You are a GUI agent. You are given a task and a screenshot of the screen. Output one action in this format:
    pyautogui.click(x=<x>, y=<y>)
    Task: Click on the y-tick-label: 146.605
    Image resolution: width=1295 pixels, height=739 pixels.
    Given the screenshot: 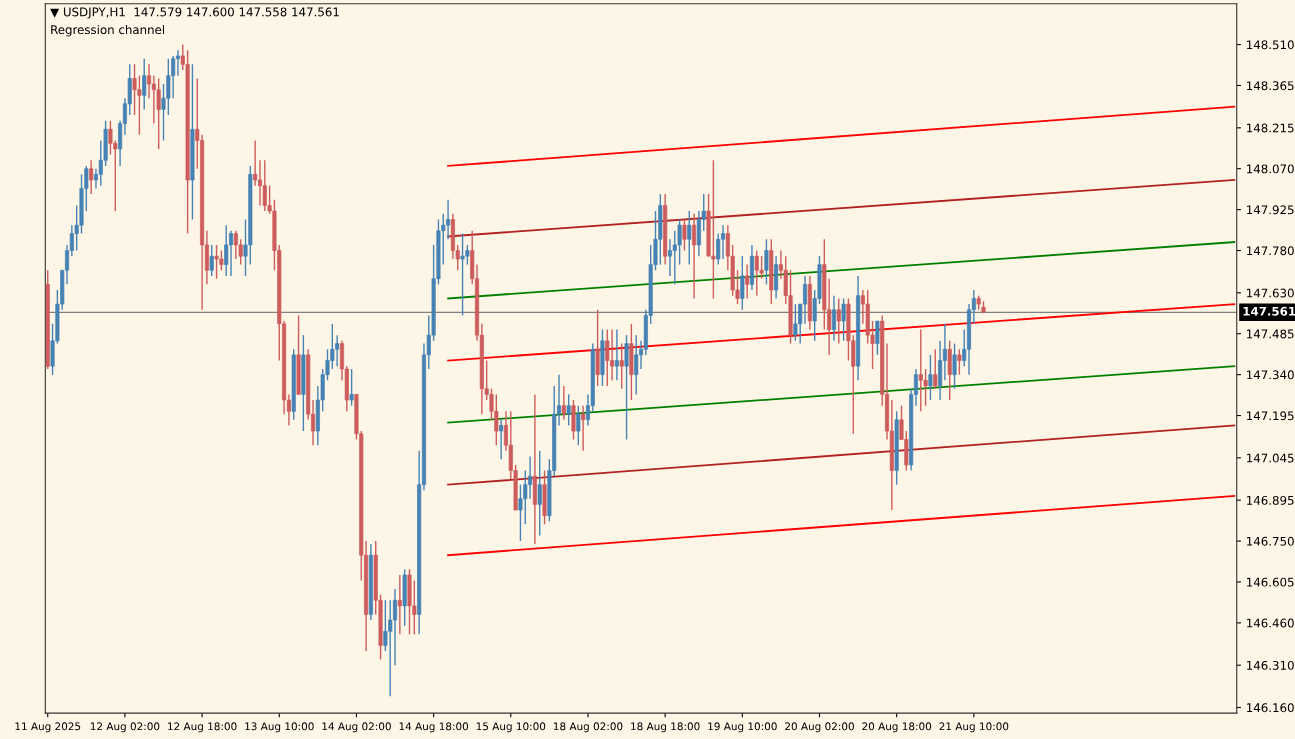 What is the action you would take?
    pyautogui.click(x=1270, y=582)
    